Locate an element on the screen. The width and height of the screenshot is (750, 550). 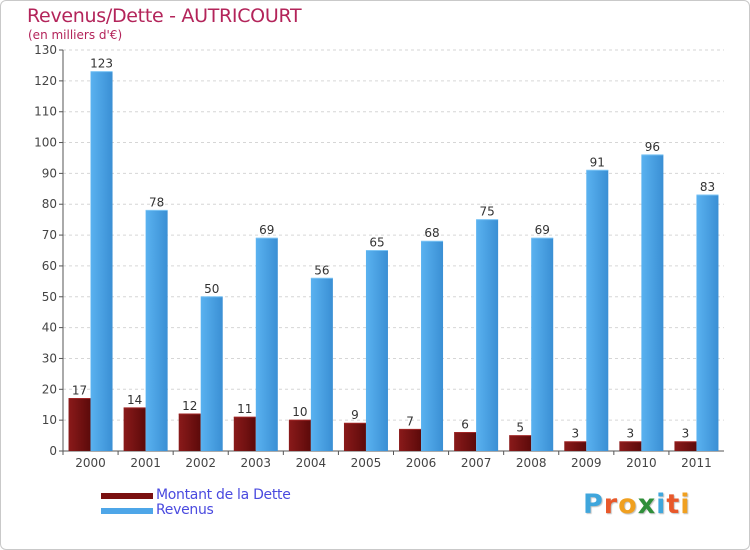
y-tick-label: 50 is located at coordinates (49, 297).